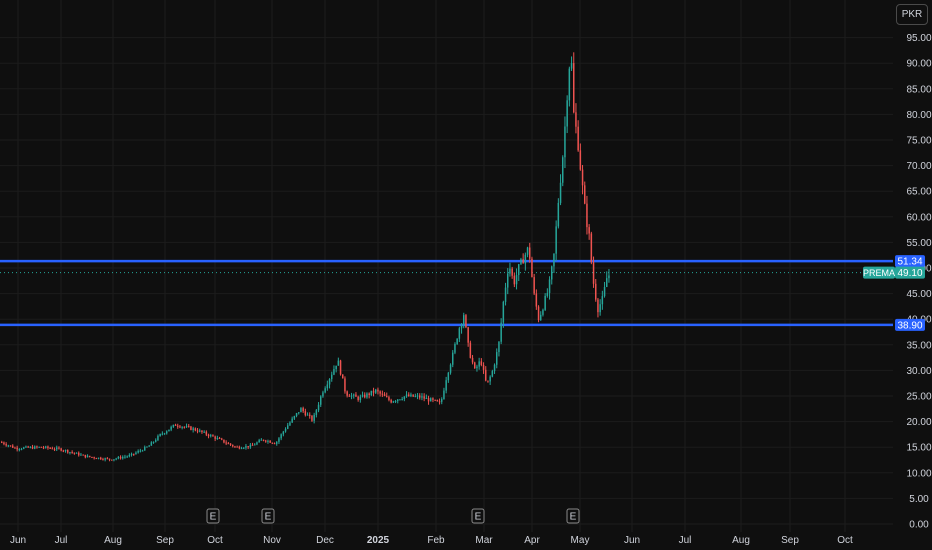 This screenshot has width=932, height=550. I want to click on x-tick-label: Apr, so click(532, 540).